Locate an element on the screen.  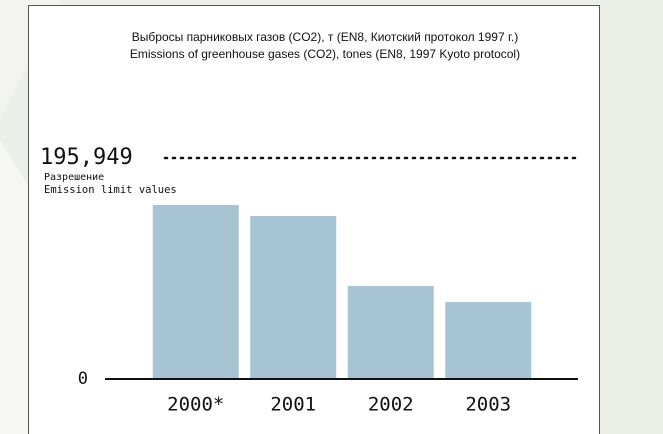
y-tick-label: 0 is located at coordinates (83, 379).